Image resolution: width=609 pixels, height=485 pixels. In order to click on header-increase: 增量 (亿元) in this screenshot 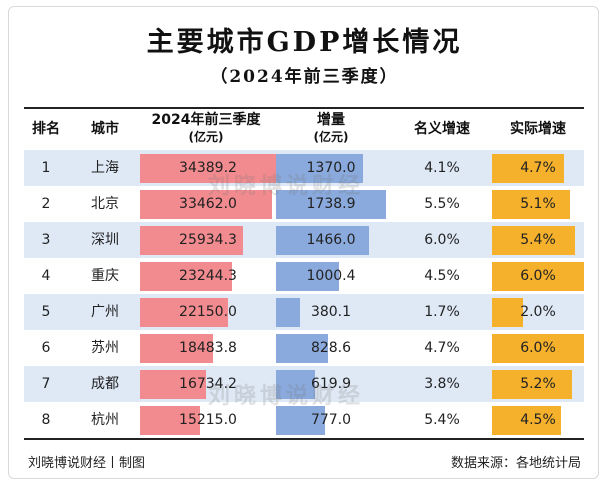, I will do `click(331, 129)`.